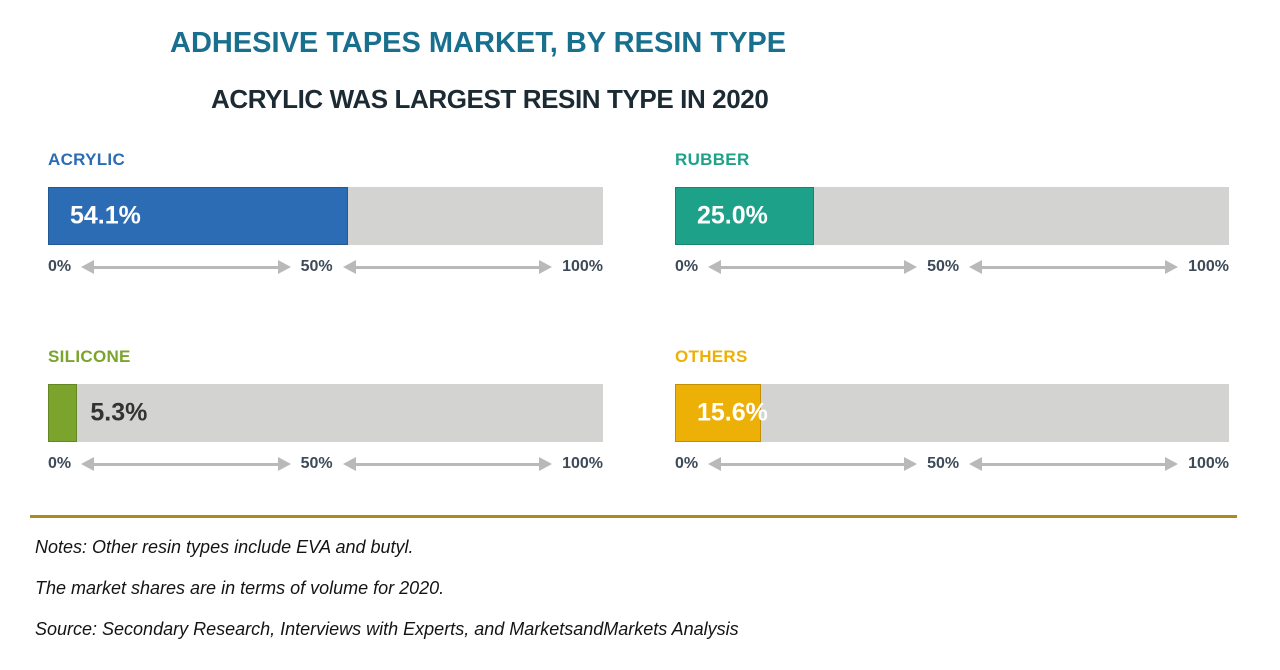  What do you see at coordinates (952, 413) in the screenshot?
I see `bar-track: 15.6%` at bounding box center [952, 413].